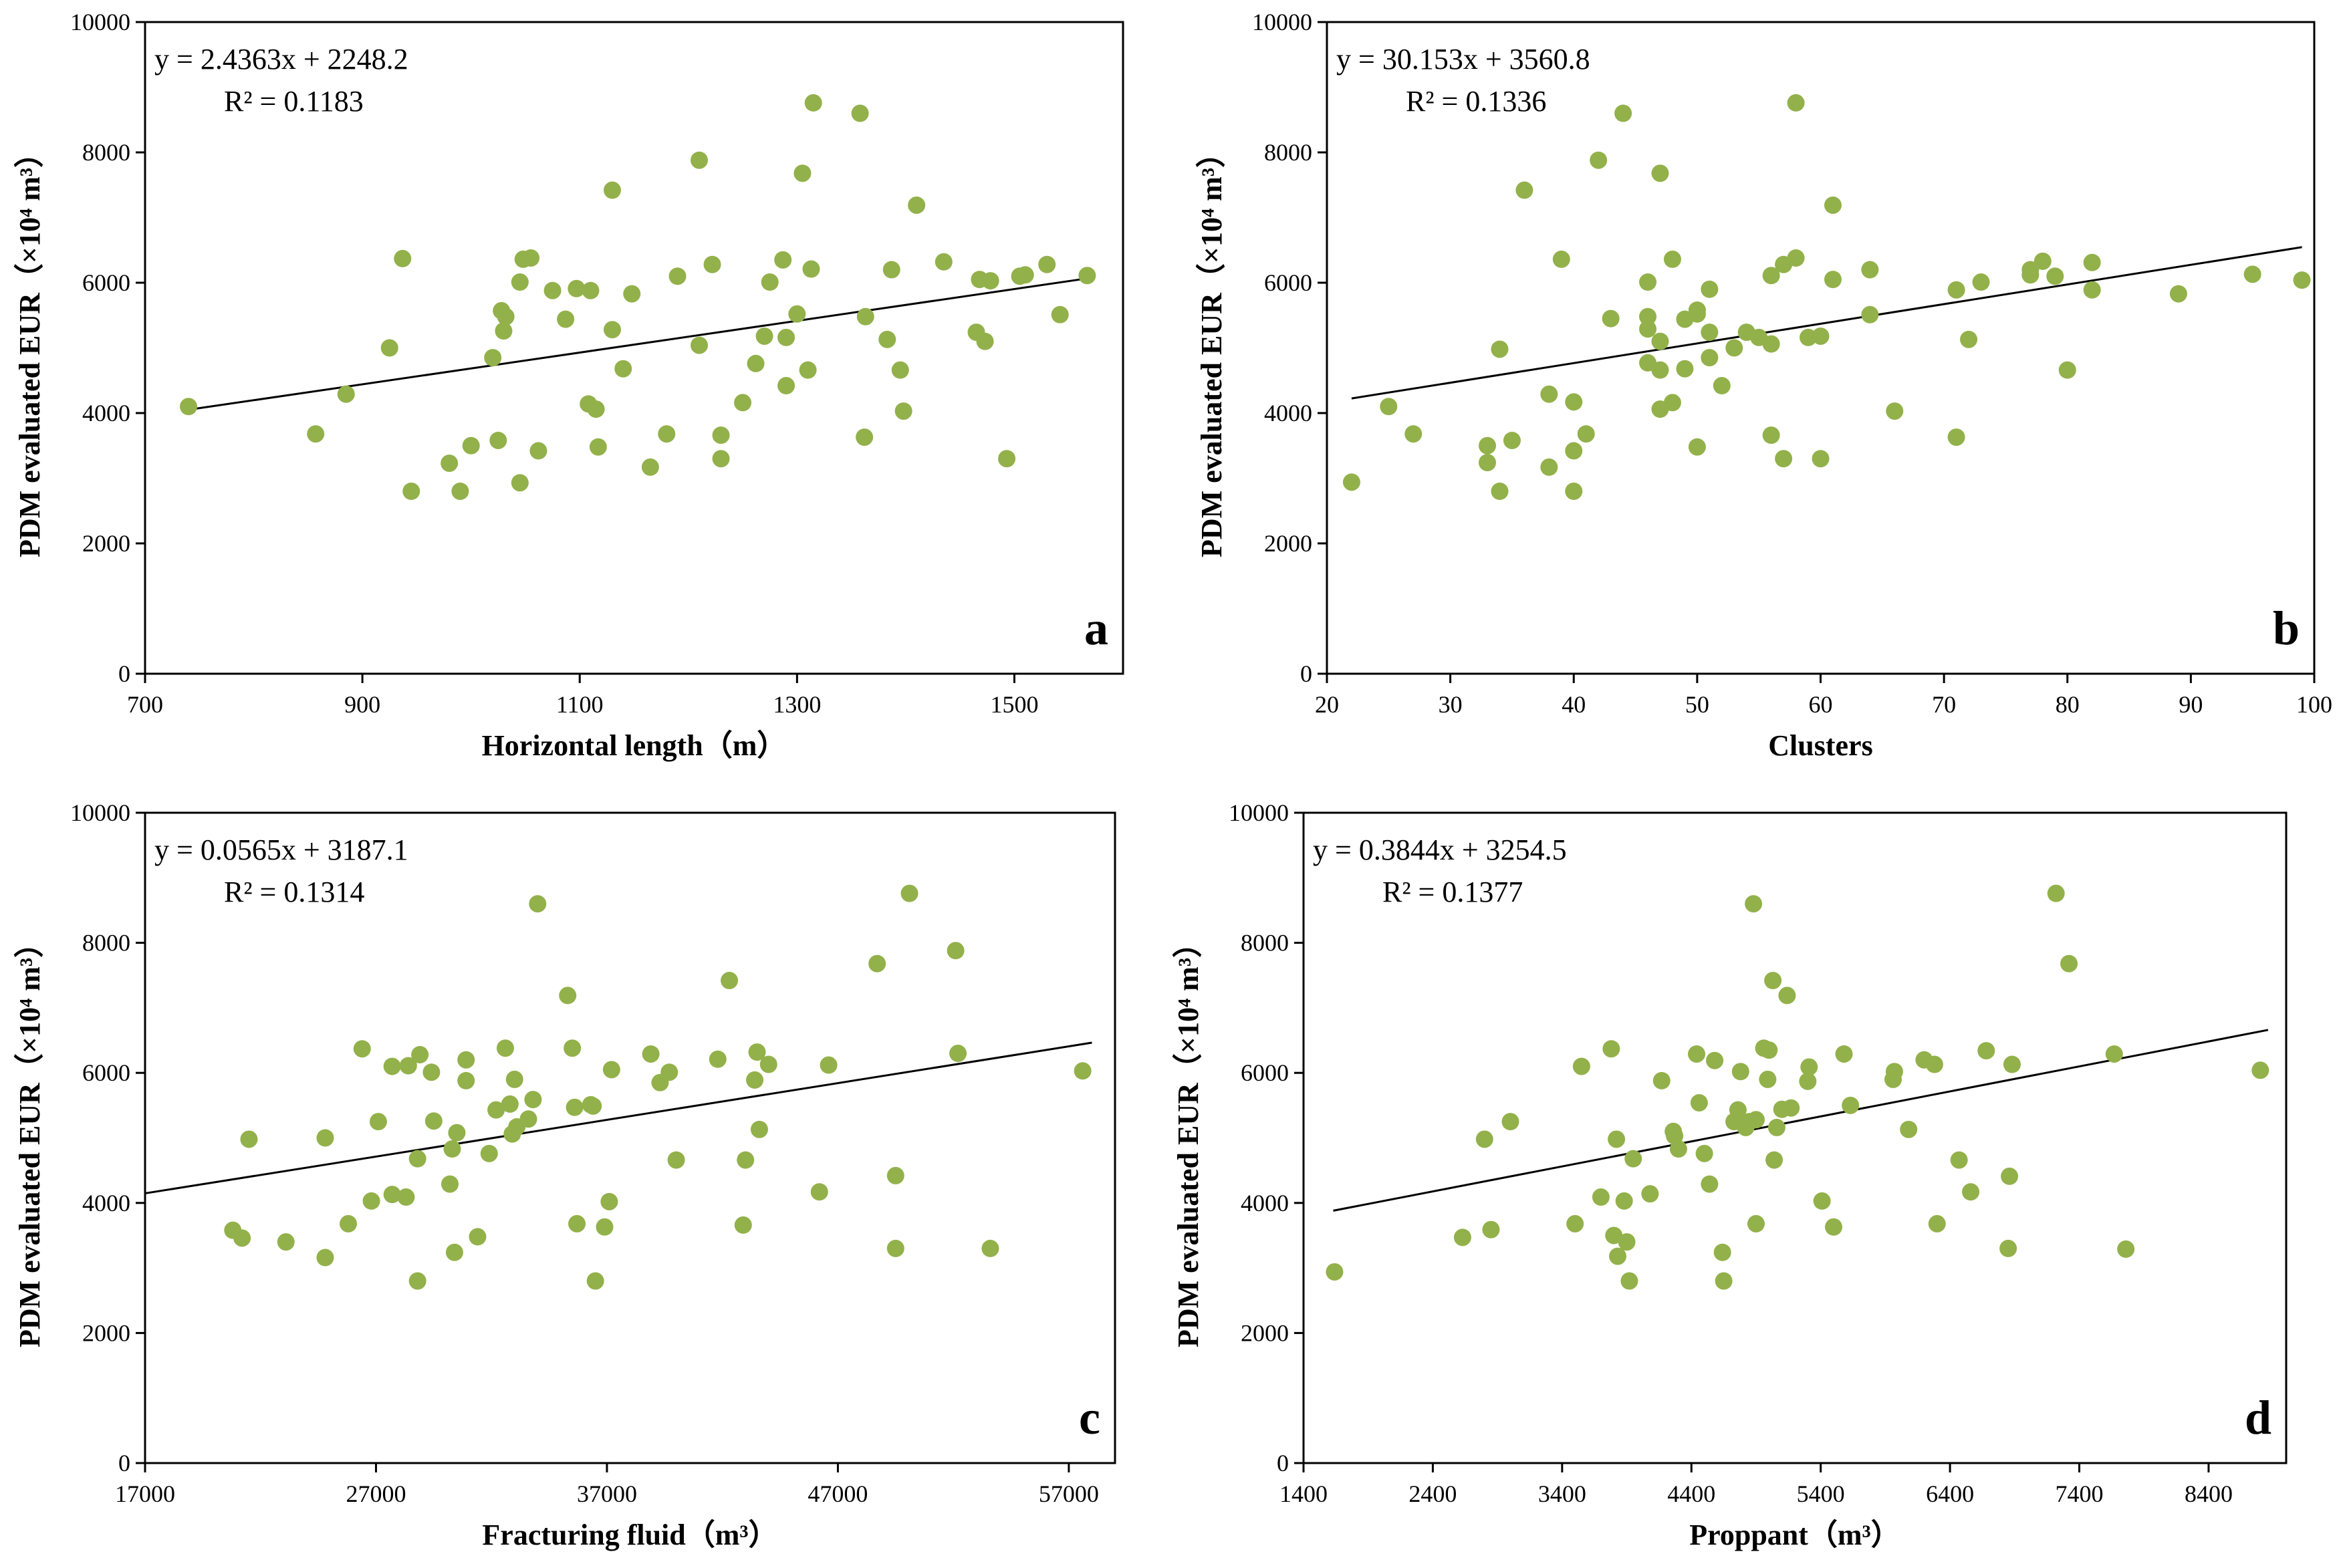 The width and height of the screenshot is (2345, 1568). Describe the element at coordinates (362, 704) in the screenshot. I see `x-tick-label: 900` at that location.